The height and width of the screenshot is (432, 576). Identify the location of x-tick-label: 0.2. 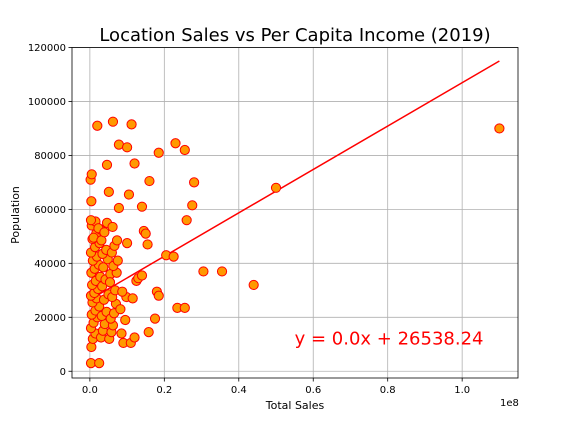
(164, 390).